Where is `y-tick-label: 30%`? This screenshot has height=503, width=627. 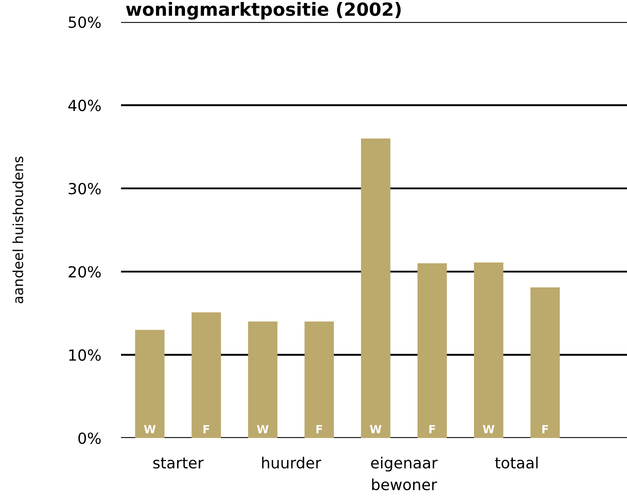 y-tick-label: 30% is located at coordinates (84, 188).